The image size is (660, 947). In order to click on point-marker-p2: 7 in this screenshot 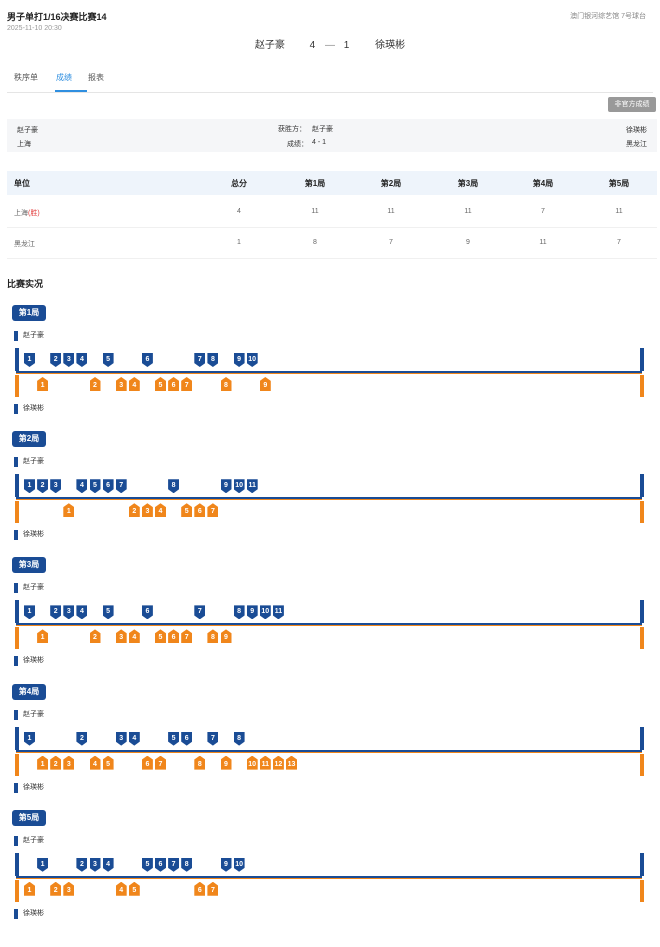, I will do `click(213, 888)`.